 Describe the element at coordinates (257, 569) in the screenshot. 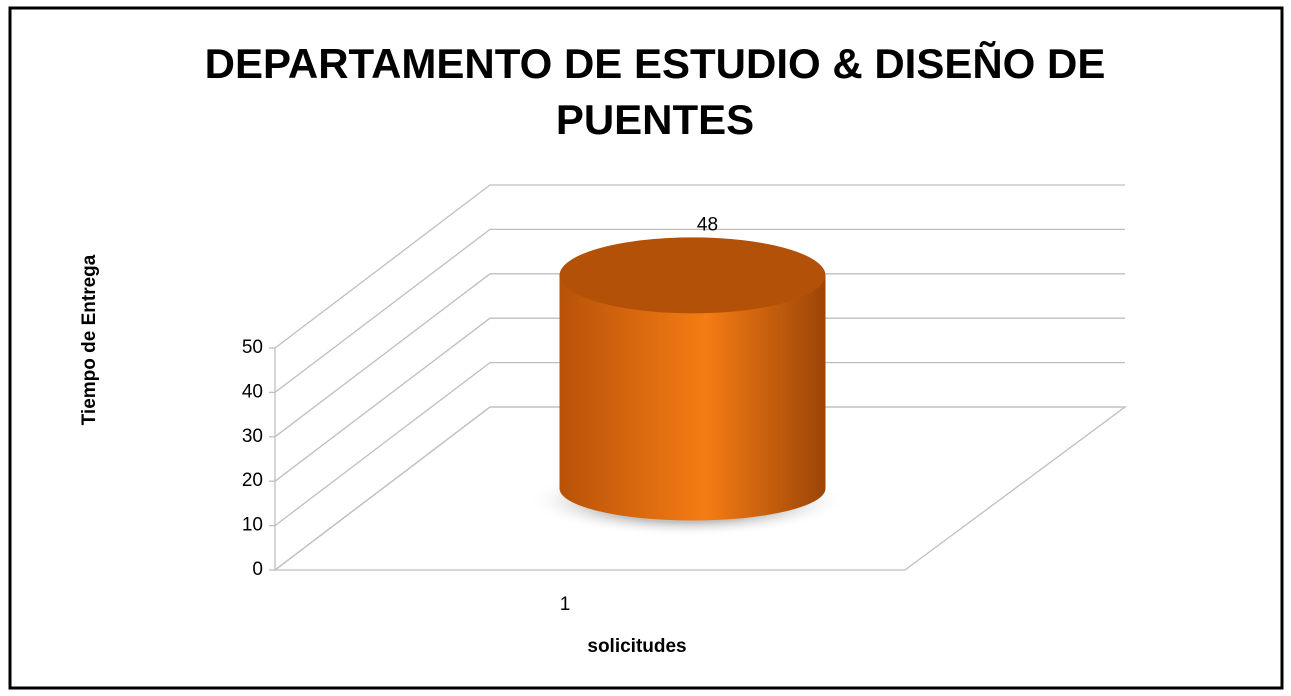

I see `y-tick-label: 0` at that location.